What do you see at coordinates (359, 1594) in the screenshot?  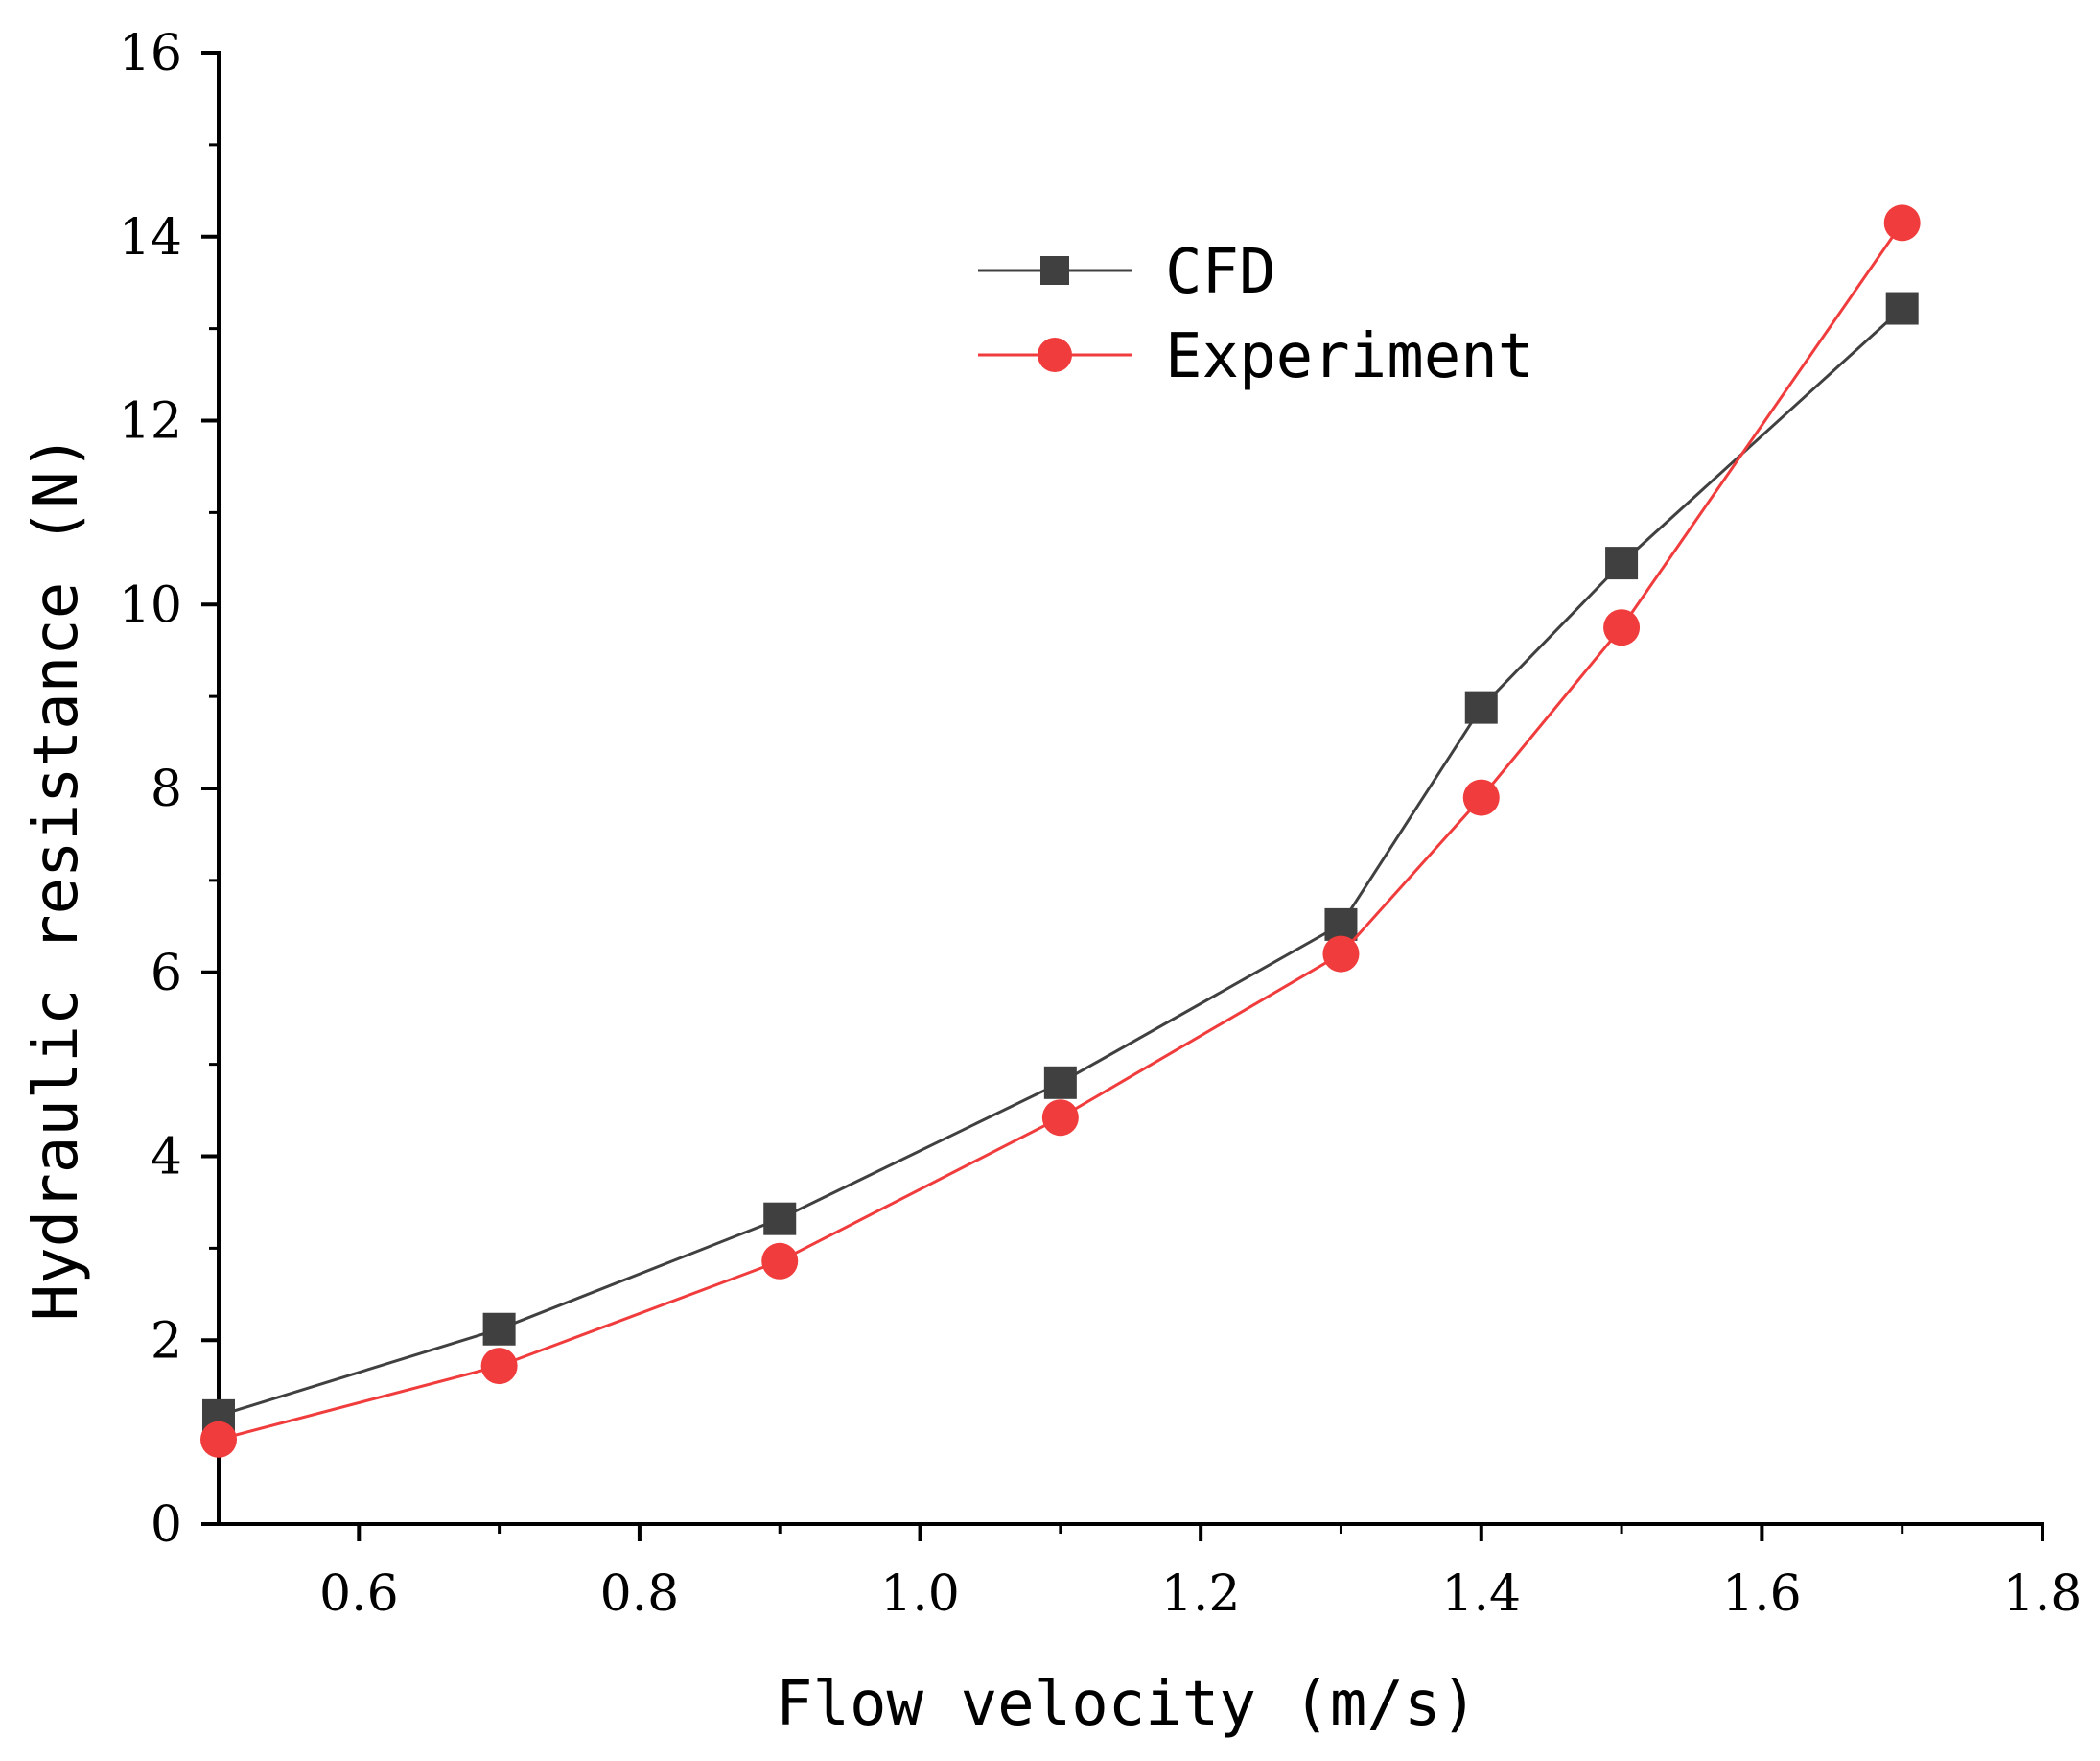 I see `x-tick-label: 0.6` at bounding box center [359, 1594].